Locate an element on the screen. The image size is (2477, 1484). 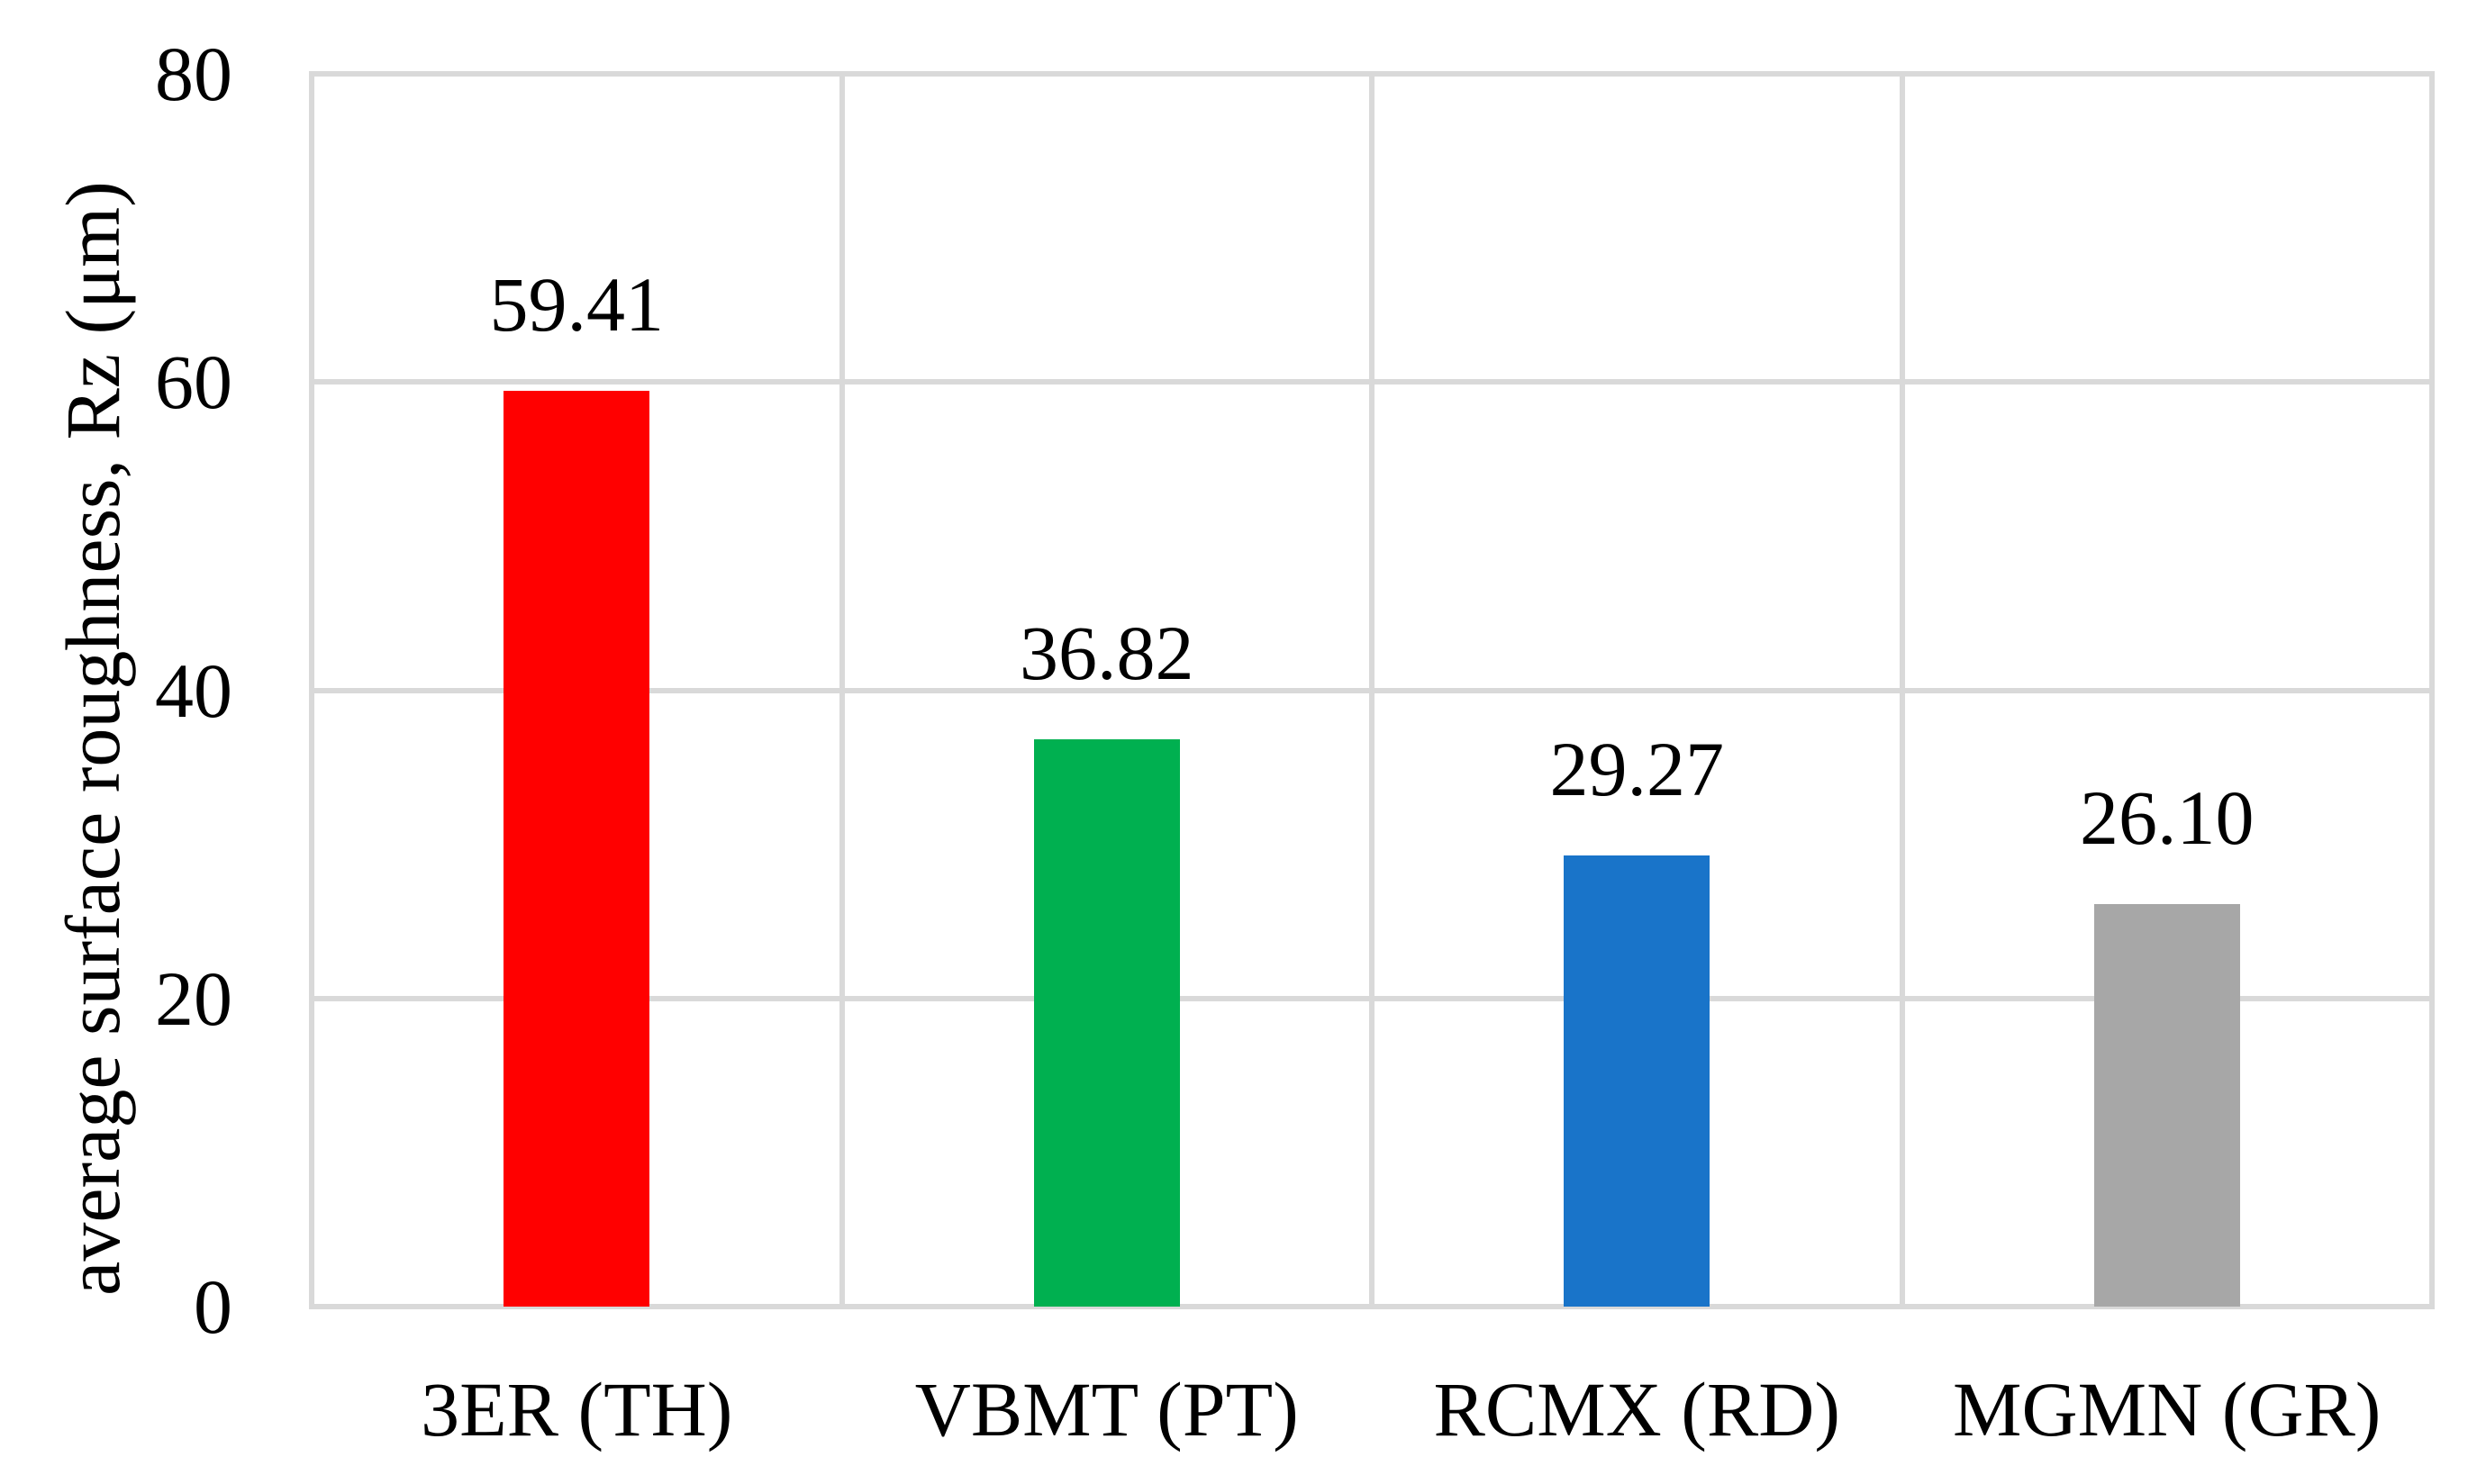
y-tick-label-20: 20 is located at coordinates (193, 998).